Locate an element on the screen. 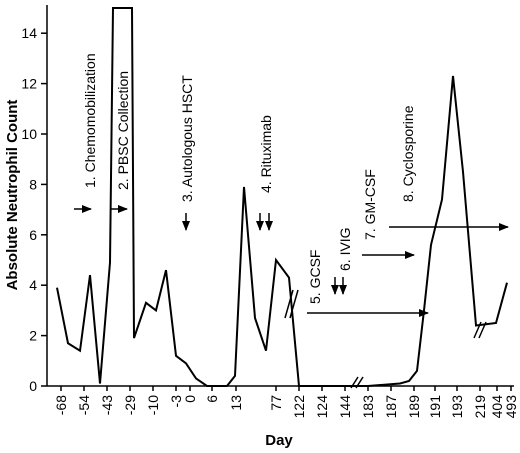 The image size is (520, 453). y-axis-title: Absolute Neutrophil Count is located at coordinates (12, 195).